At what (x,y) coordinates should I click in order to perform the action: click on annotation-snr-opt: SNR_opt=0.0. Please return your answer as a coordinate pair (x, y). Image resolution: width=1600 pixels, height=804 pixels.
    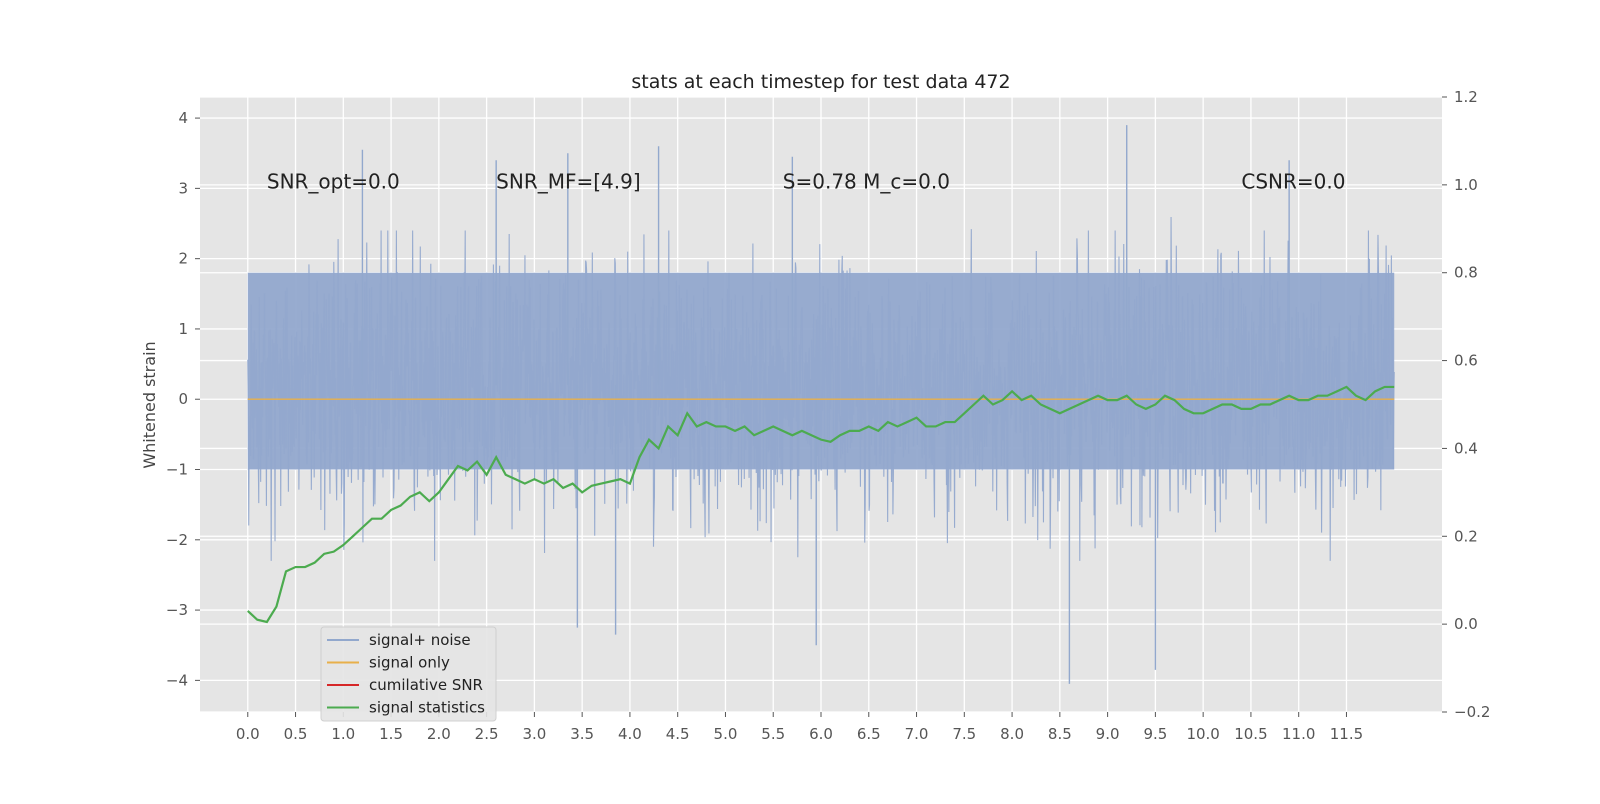
    Looking at the image, I should click on (333, 181).